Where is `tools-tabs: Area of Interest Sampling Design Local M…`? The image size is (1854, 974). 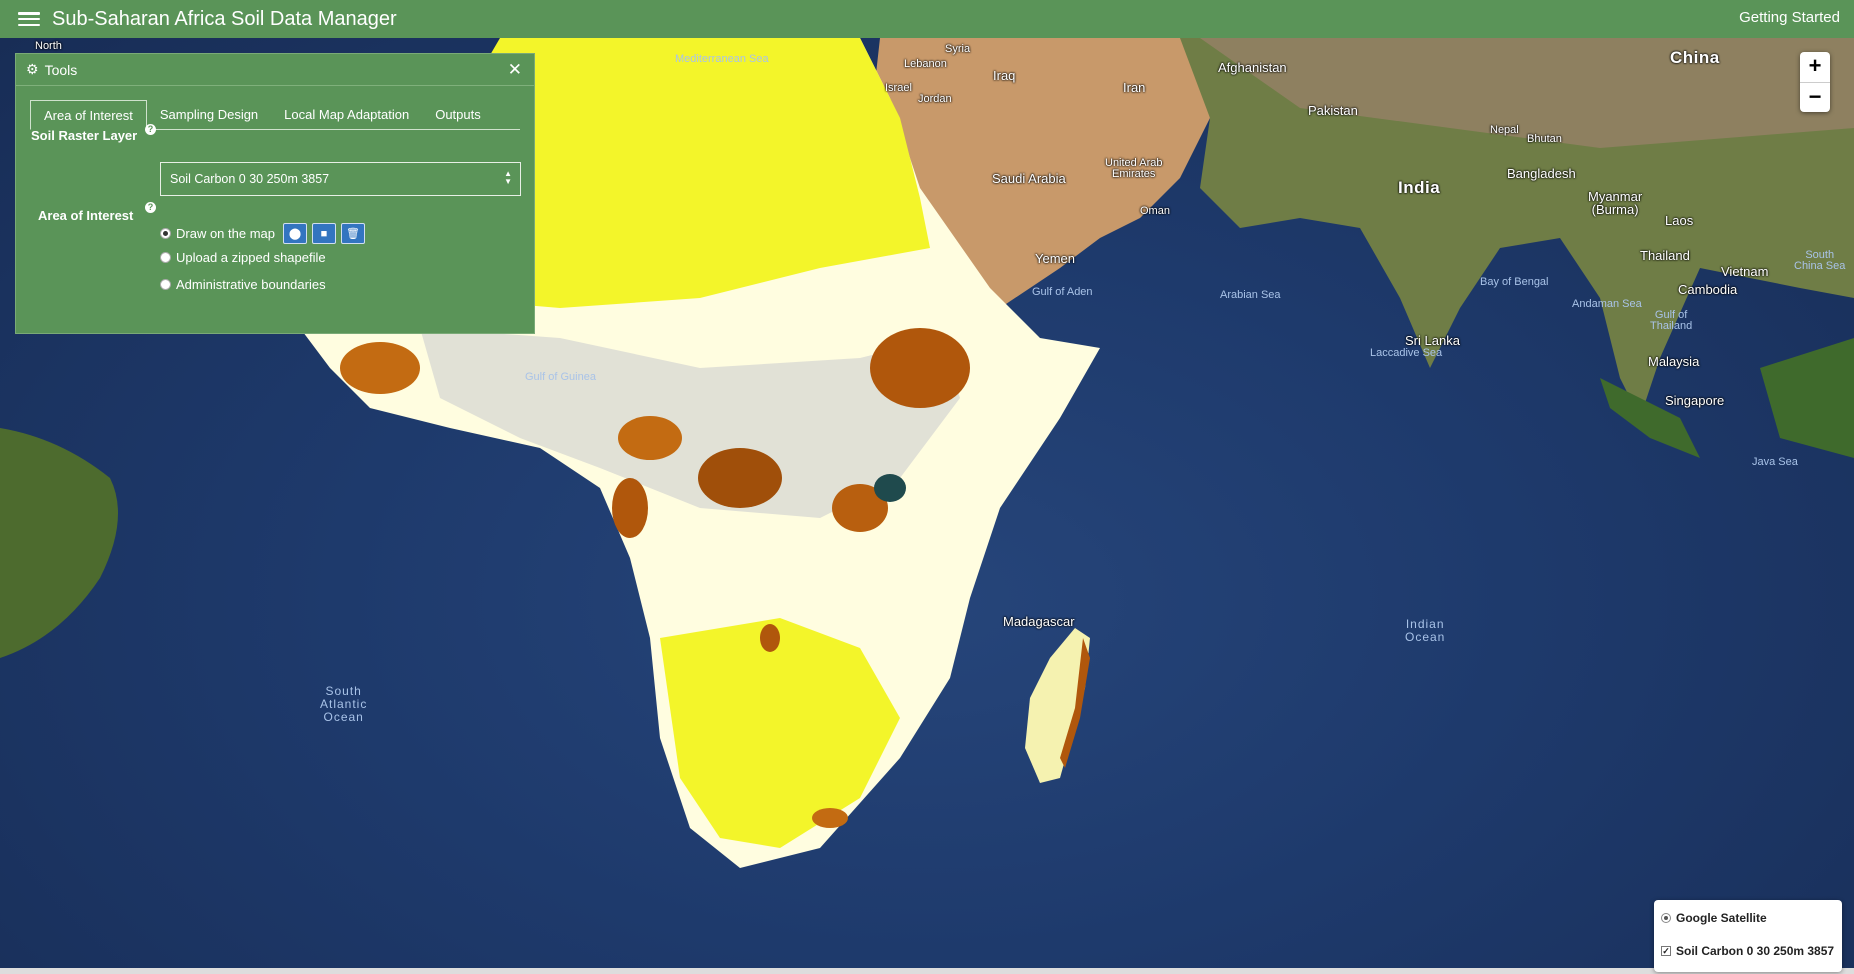 tools-tabs: Area of Interest Sampling Design Local M… is located at coordinates (275, 115).